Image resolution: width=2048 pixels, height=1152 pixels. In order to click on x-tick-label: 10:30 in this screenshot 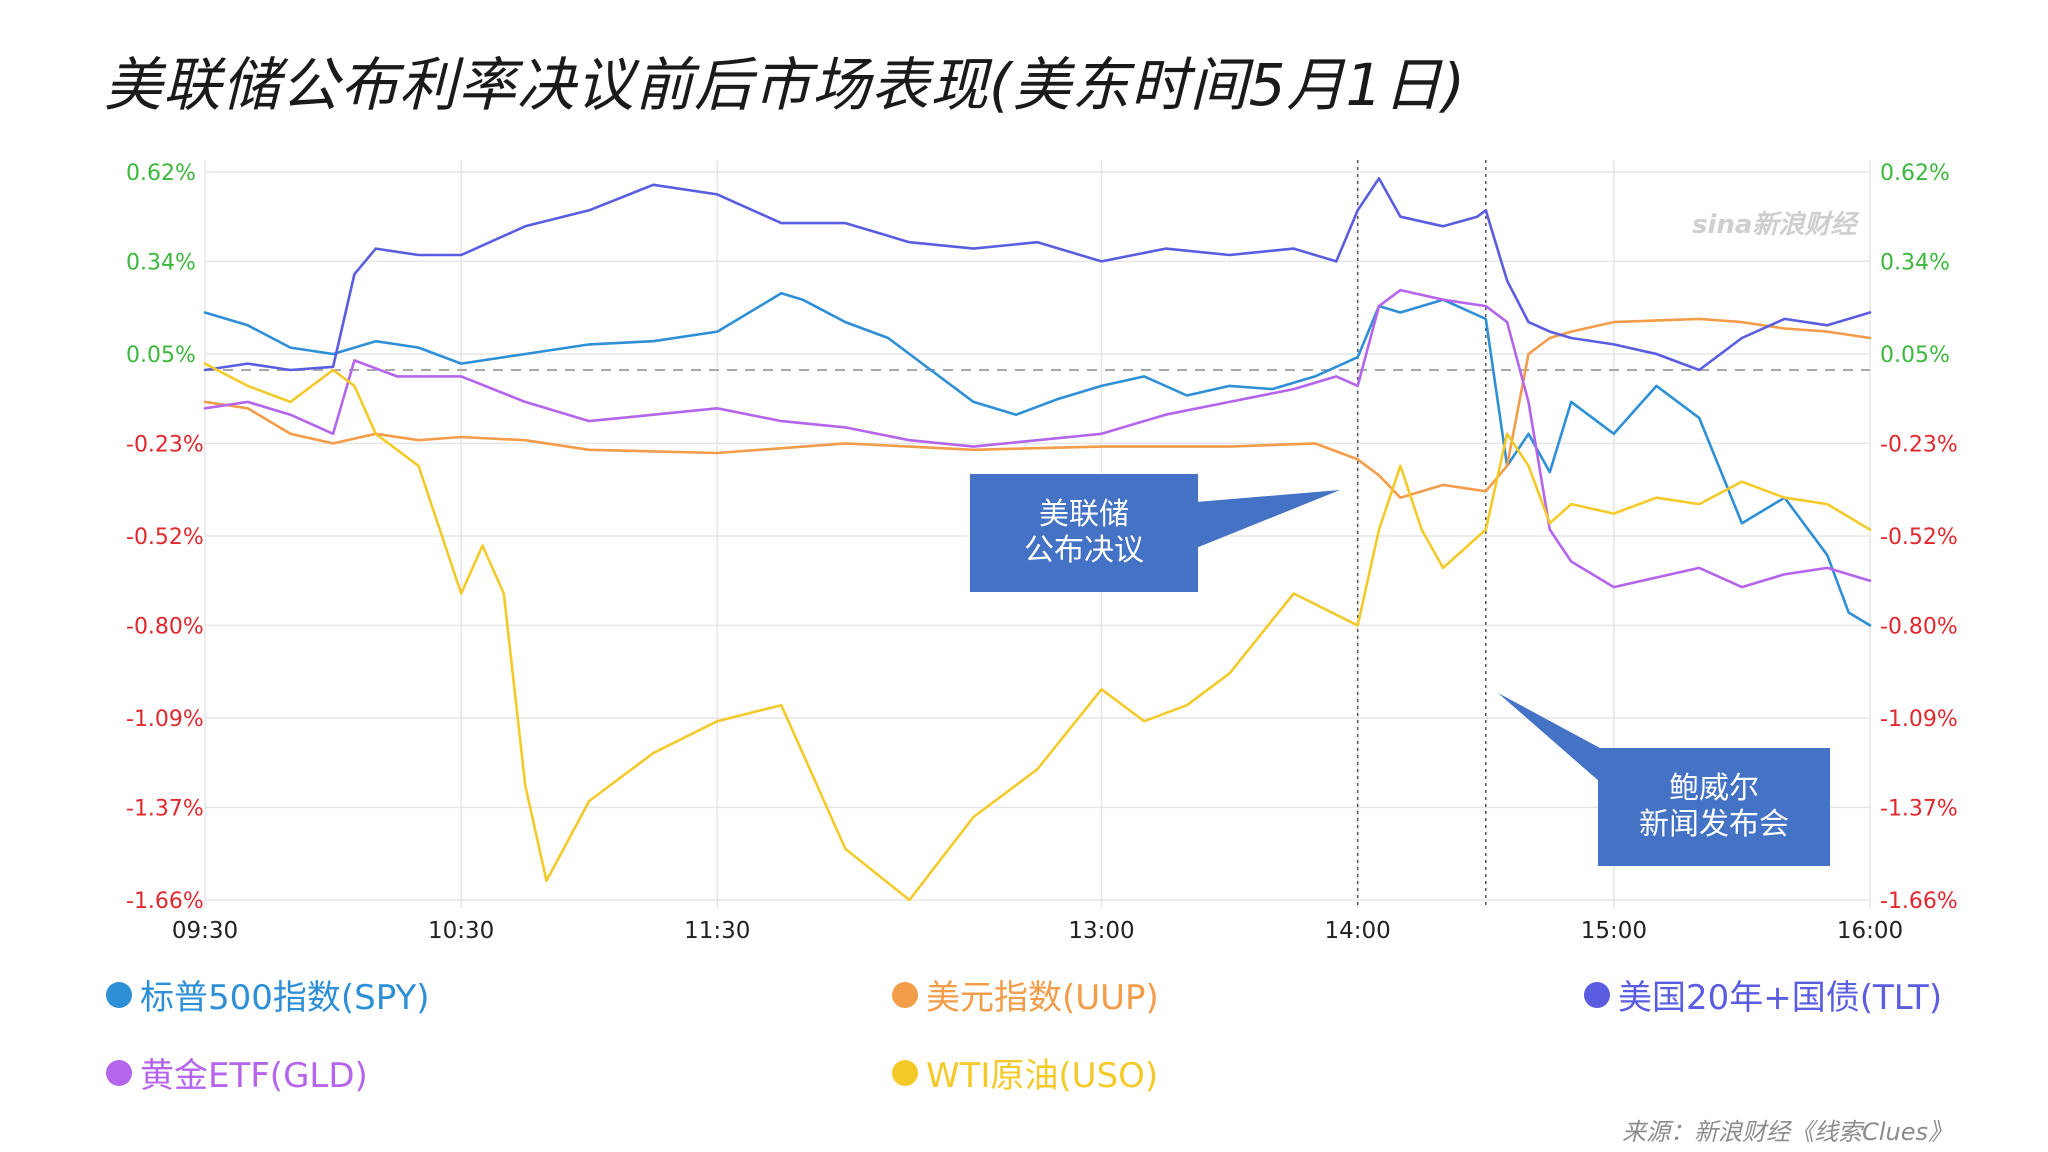, I will do `click(461, 931)`.